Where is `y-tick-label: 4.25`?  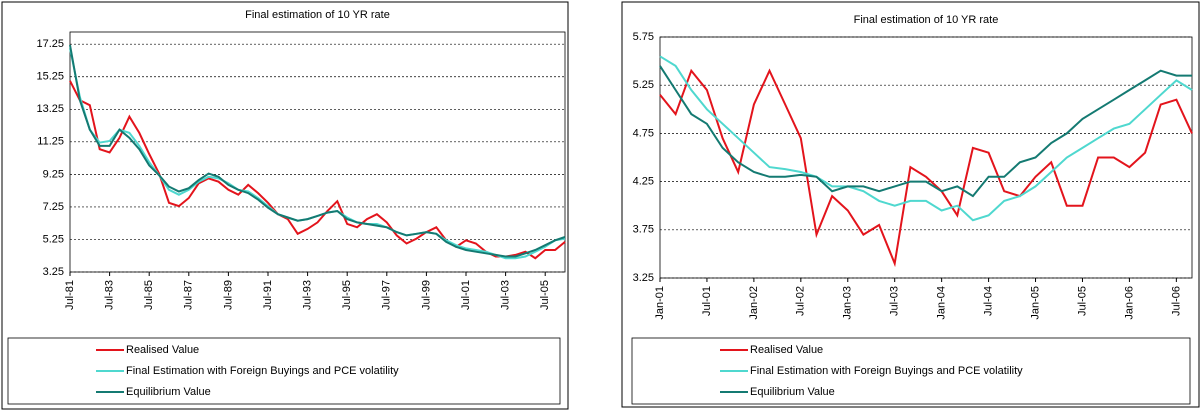 y-tick-label: 4.25 is located at coordinates (643, 182).